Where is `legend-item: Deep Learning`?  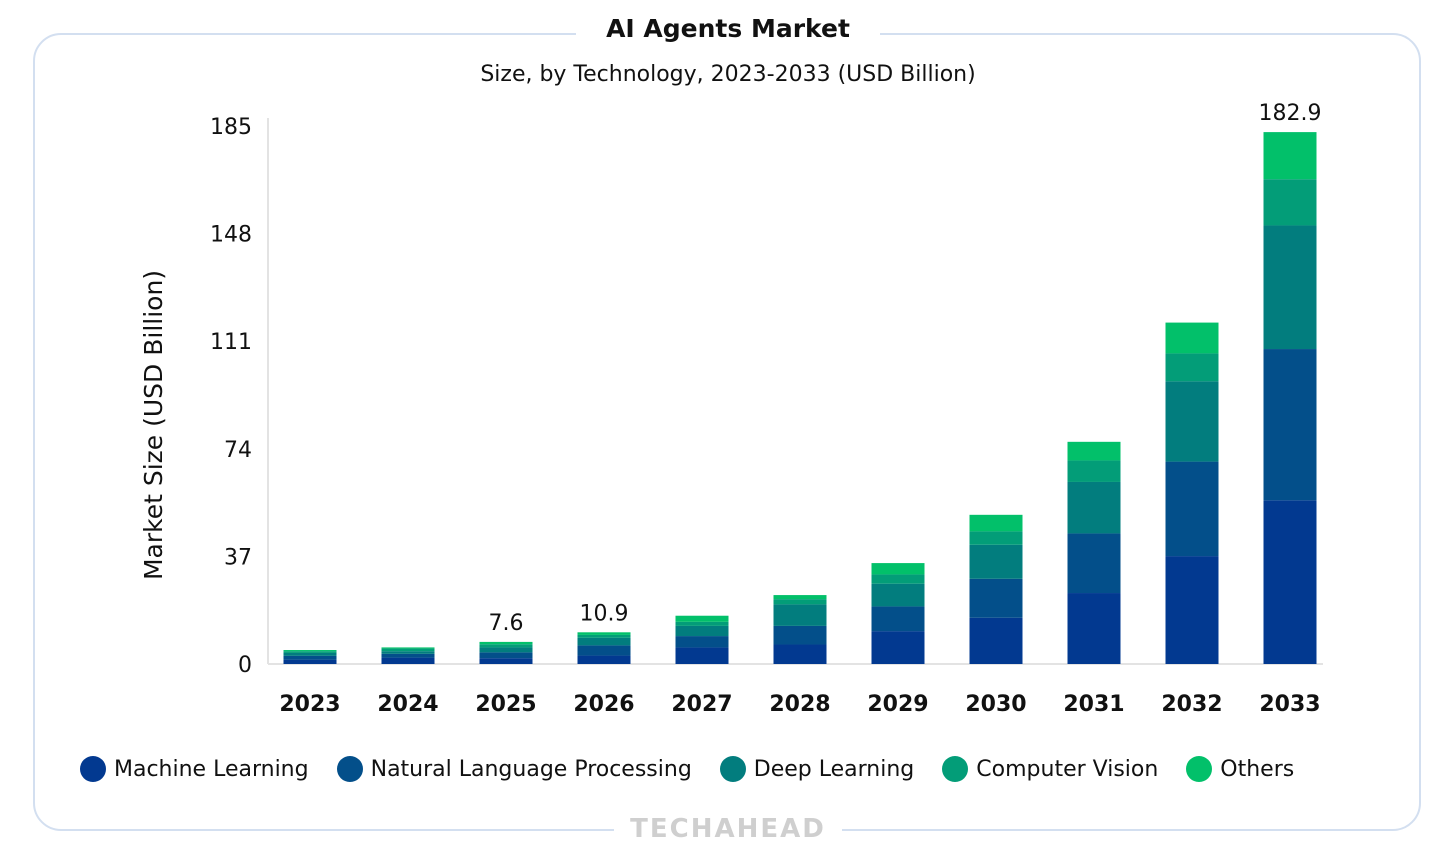
legend-item: Deep Learning is located at coordinates (817, 769).